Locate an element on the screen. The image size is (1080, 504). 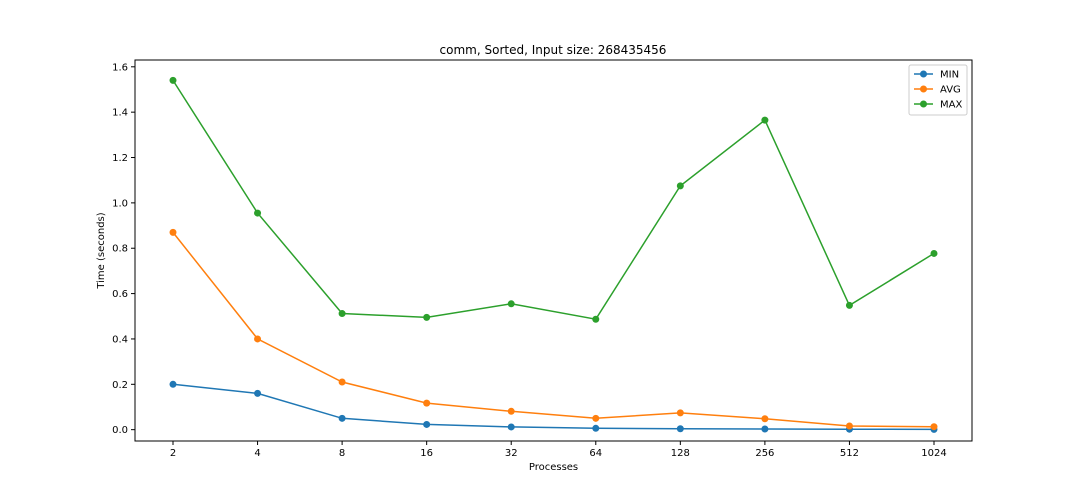
x-tick-label: 8 is located at coordinates (342, 453).